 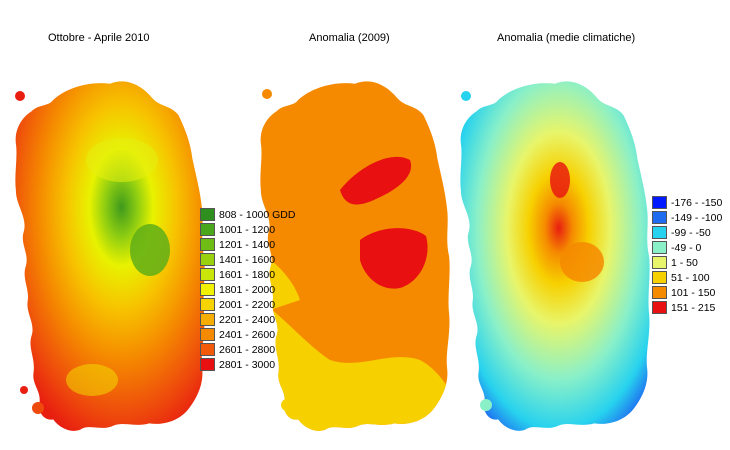 I want to click on legend-label: 2801 - 3000, so click(x=247, y=364).